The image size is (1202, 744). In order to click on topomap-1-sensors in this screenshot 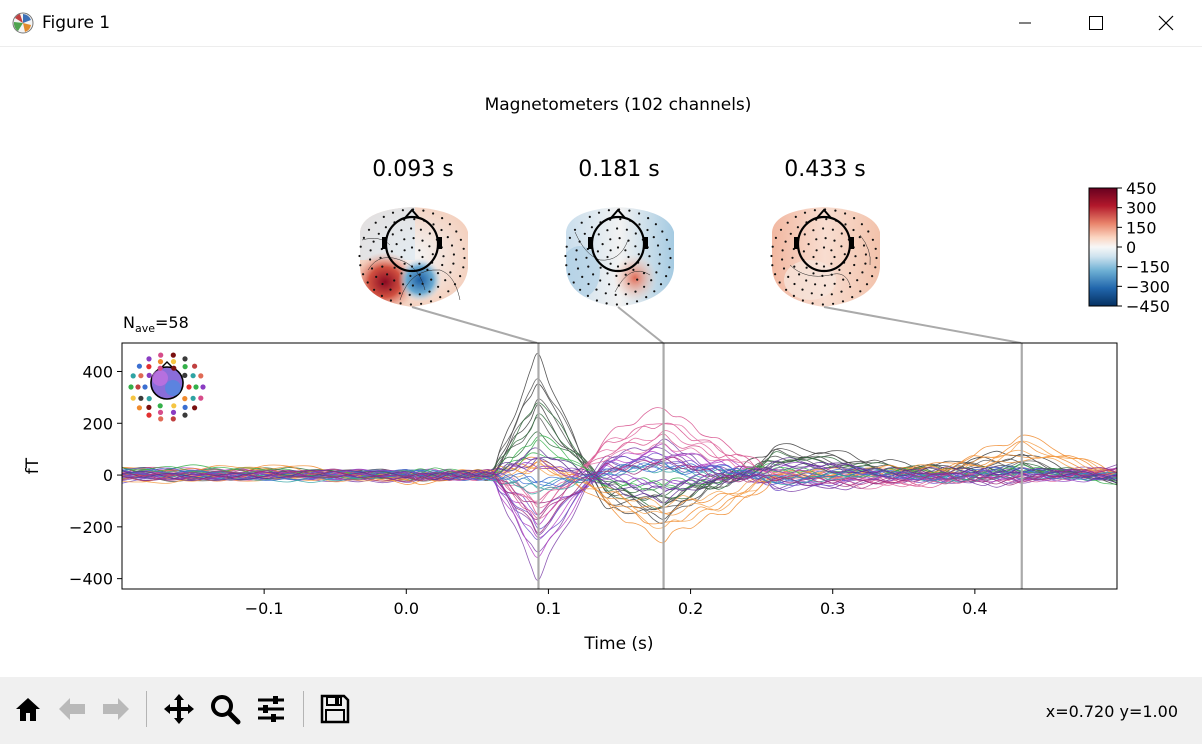, I will do `click(412, 257)`.